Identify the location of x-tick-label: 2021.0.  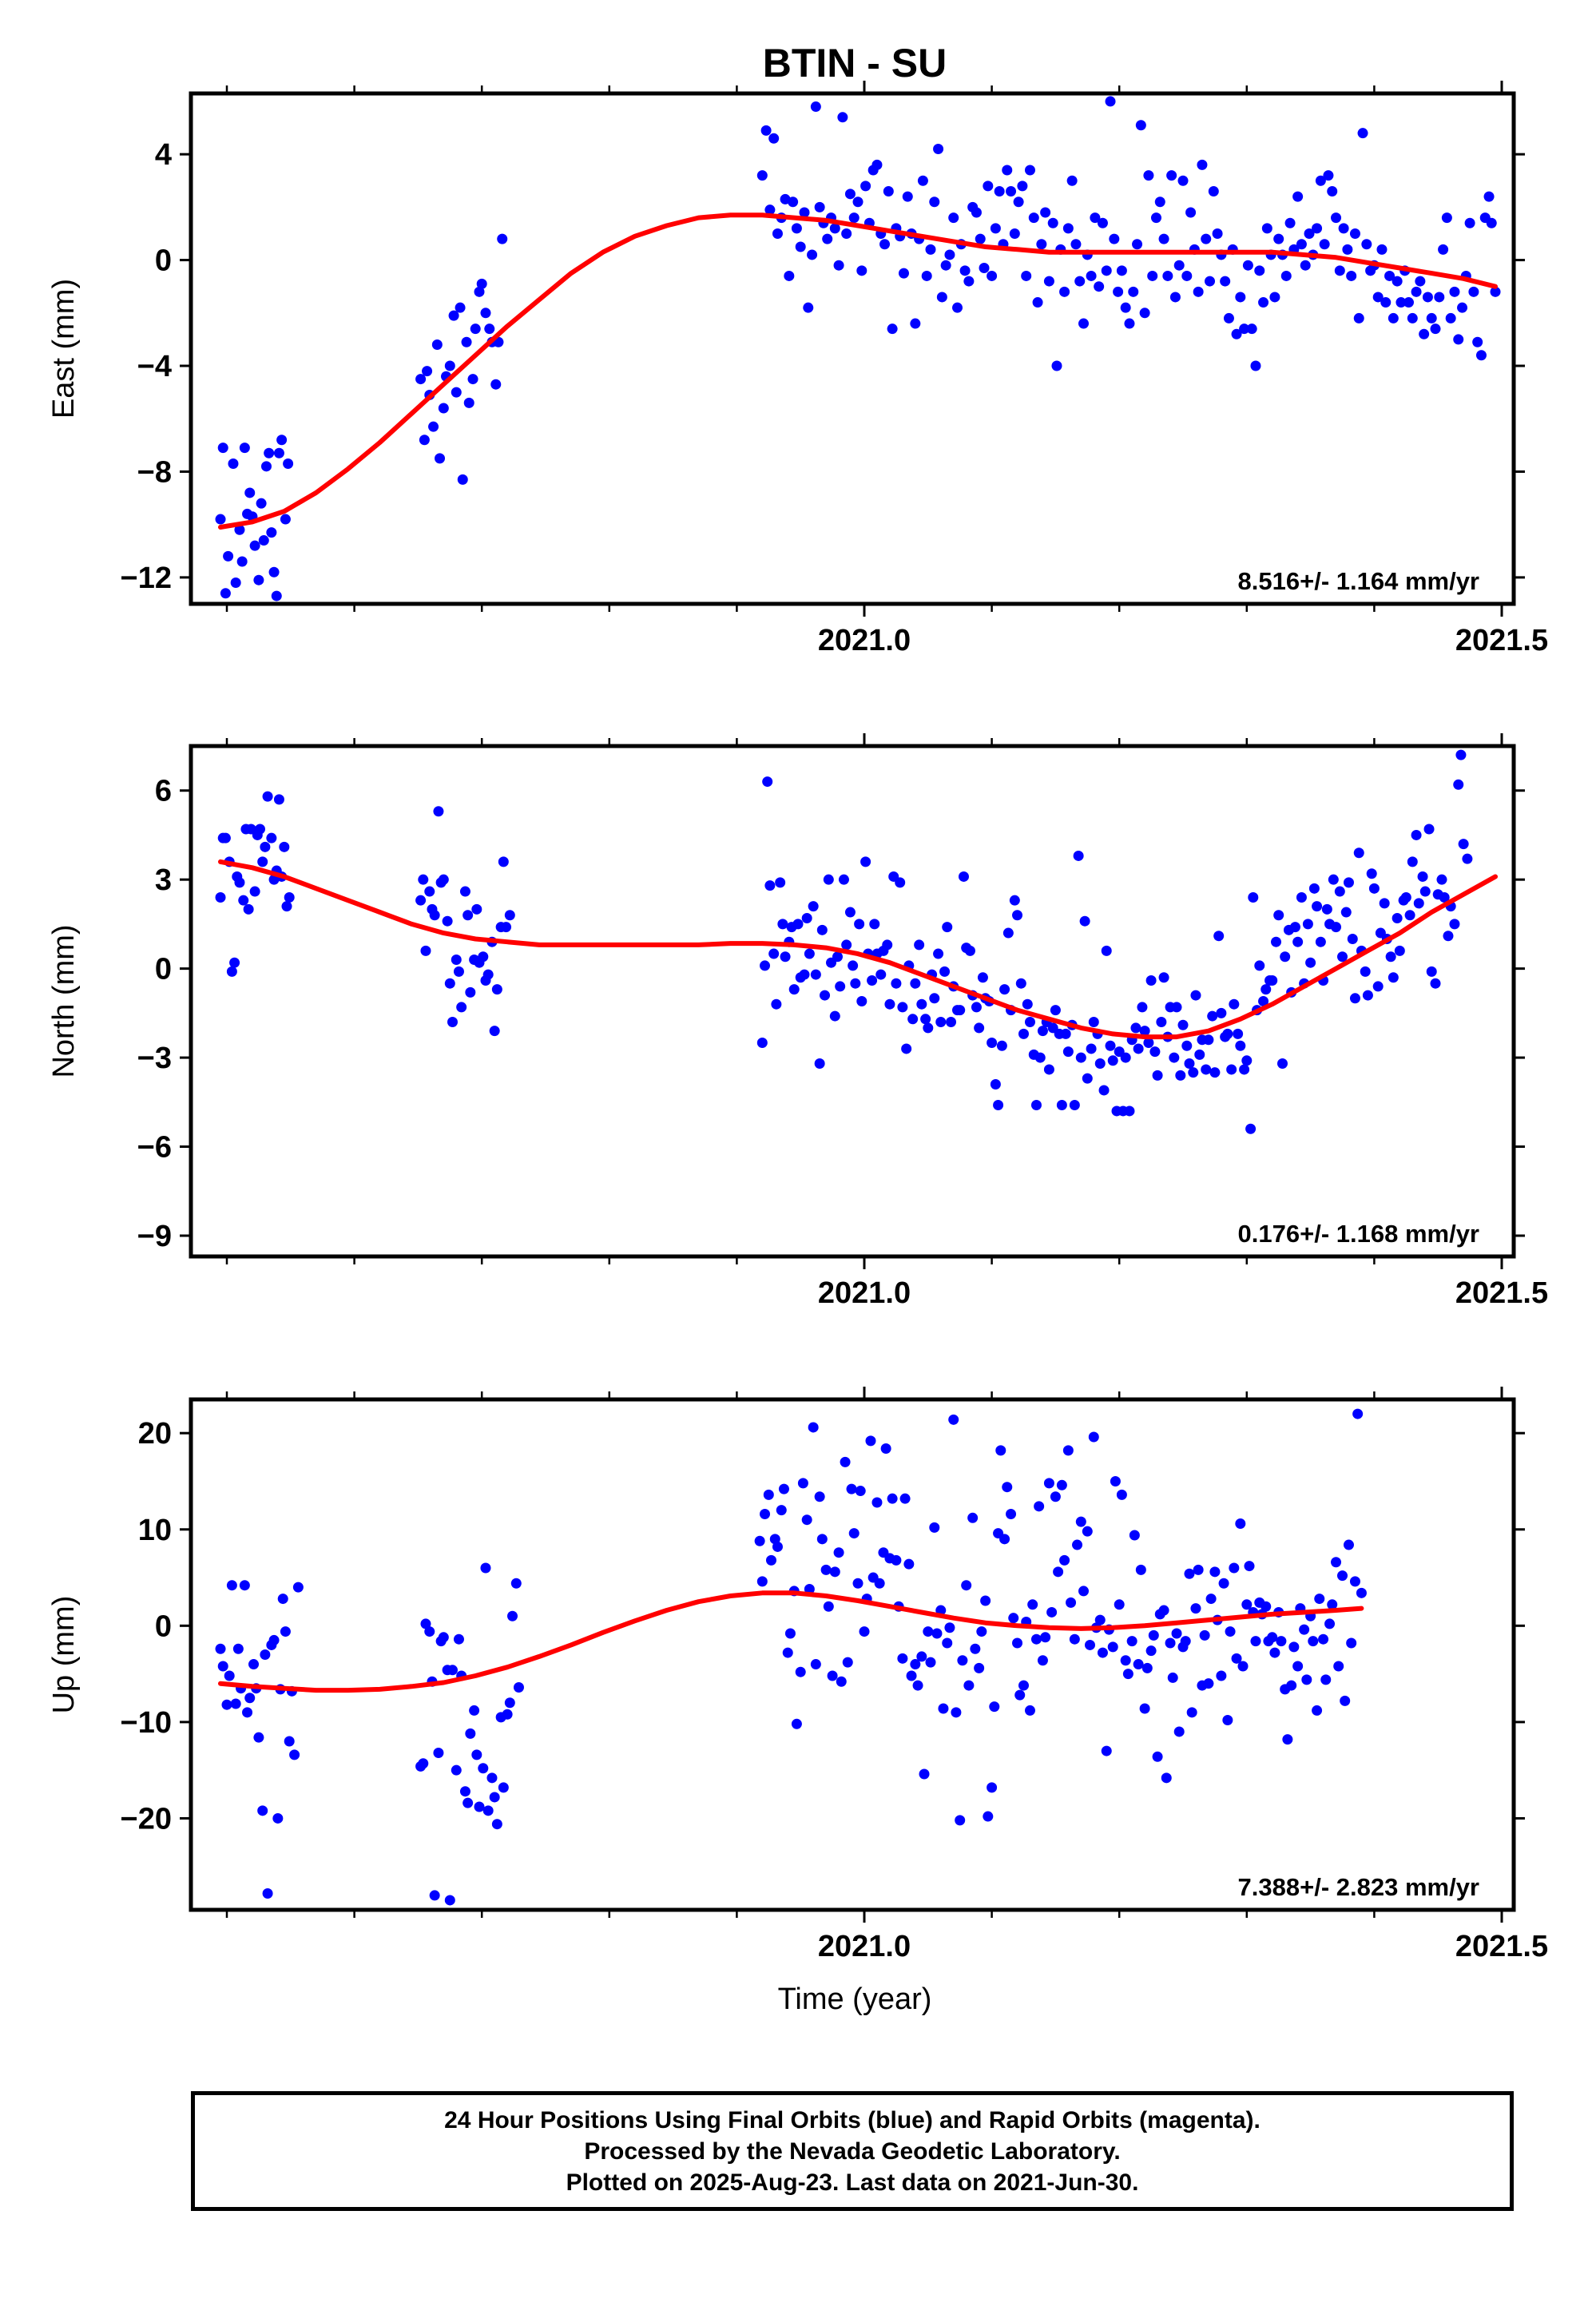
(864, 1946).